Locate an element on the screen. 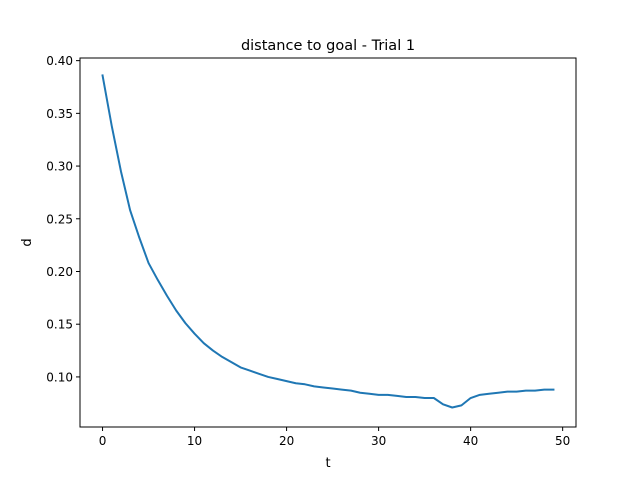 The image size is (640, 484). x-tick-label: 10 is located at coordinates (194, 441).